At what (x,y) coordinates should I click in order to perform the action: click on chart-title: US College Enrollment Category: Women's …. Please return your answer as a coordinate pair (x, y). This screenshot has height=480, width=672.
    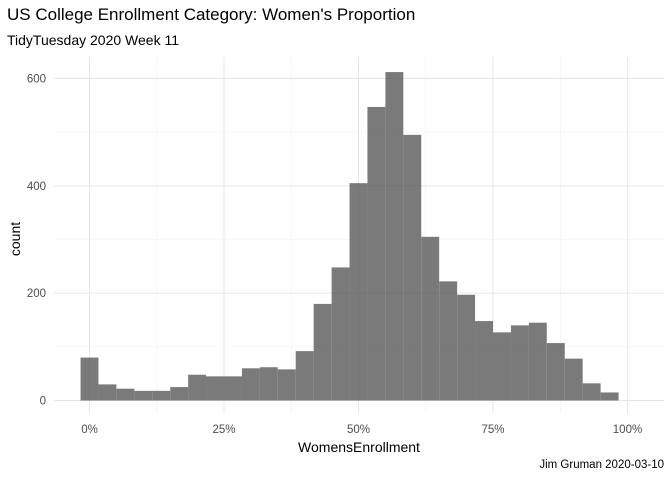
    Looking at the image, I should click on (211, 14).